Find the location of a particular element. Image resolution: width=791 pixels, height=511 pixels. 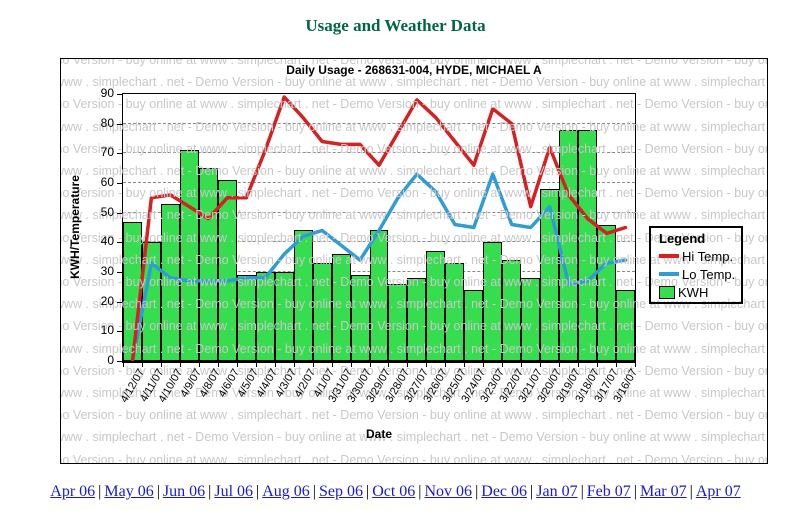

legend-item-lo-temp: Lo Temp. is located at coordinates (700, 274).